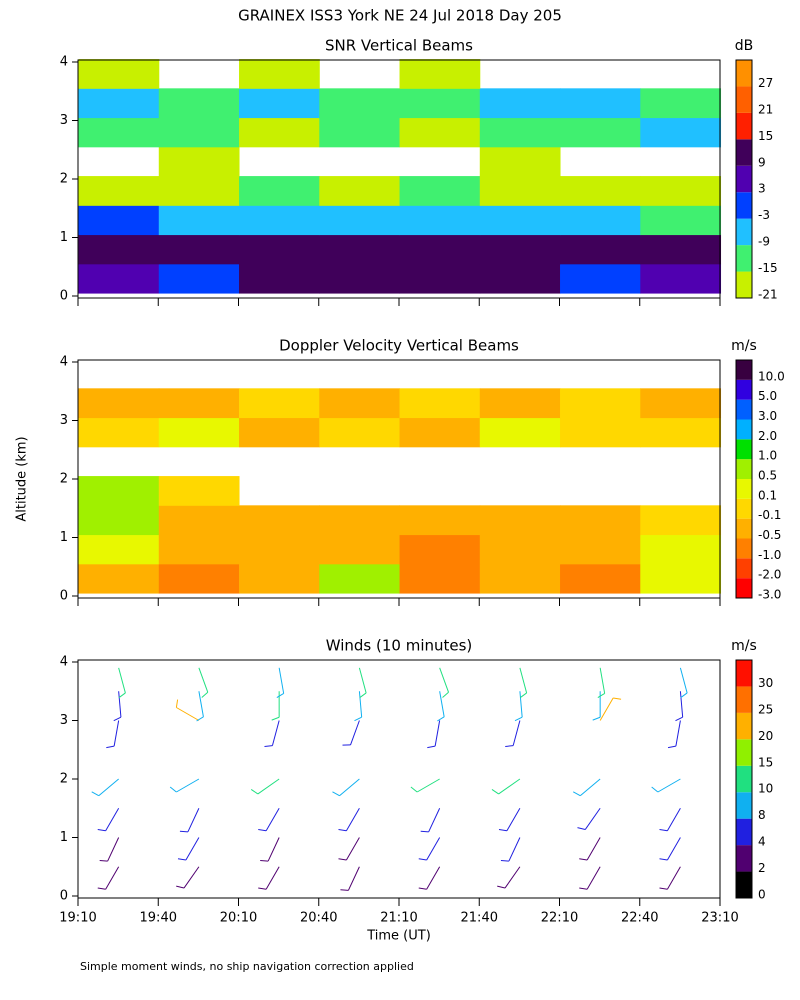  What do you see at coordinates (744, 179) in the screenshot?
I see `colorbar-frame` at bounding box center [744, 179].